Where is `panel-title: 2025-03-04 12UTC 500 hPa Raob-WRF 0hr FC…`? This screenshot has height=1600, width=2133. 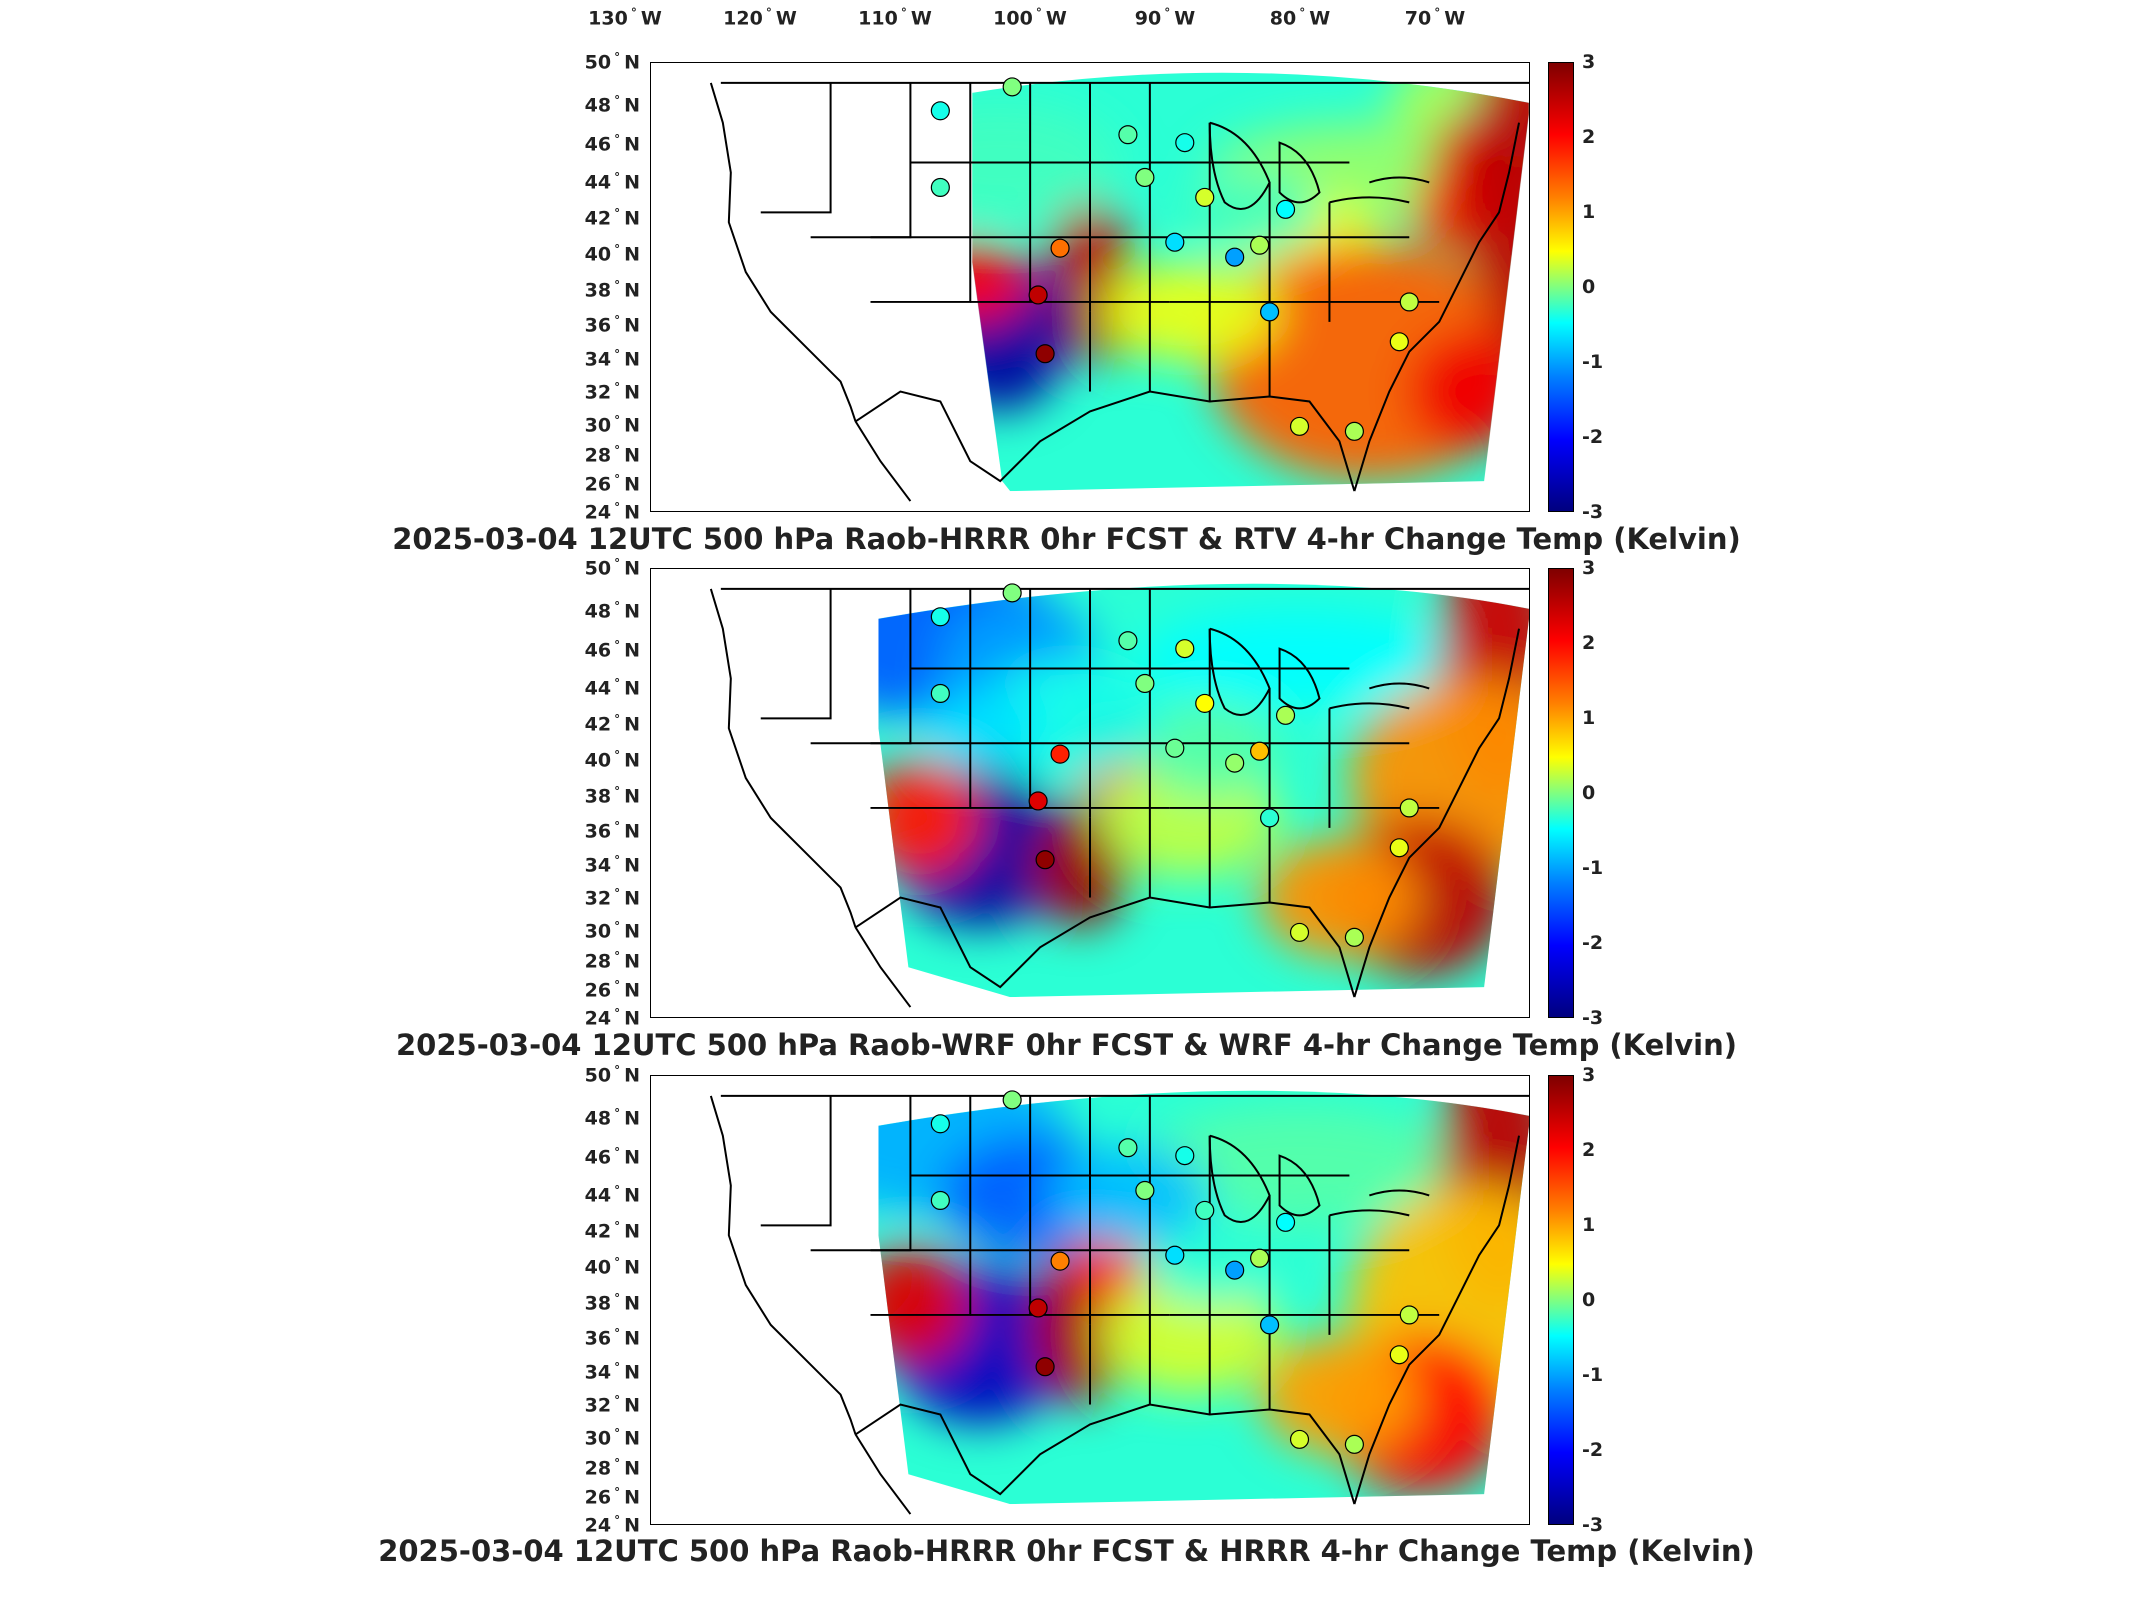 panel-title: 2025-03-04 12UTC 500 hPa Raob-WRF 0hr FC… is located at coordinates (1066, 1045).